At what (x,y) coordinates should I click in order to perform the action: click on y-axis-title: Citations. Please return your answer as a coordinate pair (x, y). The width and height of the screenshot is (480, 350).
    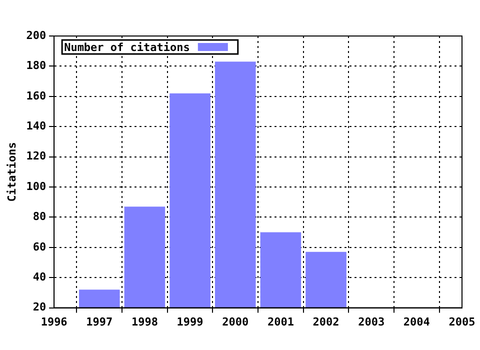
    Looking at the image, I should click on (11, 172).